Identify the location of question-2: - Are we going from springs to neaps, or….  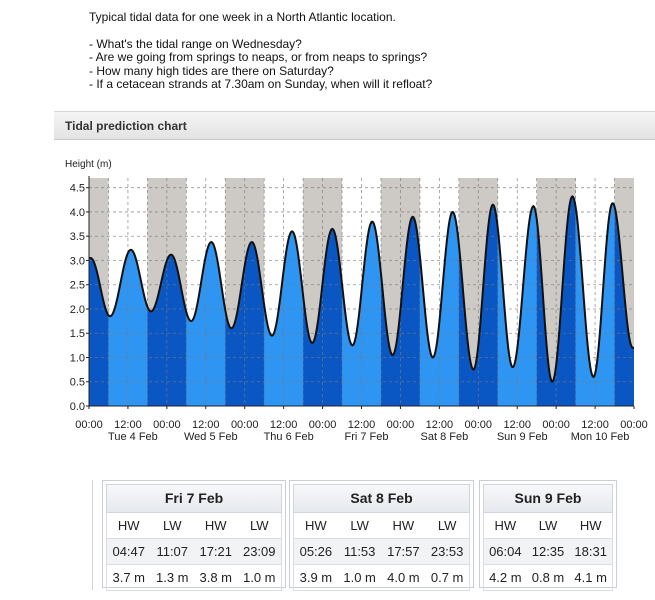
(258, 57).